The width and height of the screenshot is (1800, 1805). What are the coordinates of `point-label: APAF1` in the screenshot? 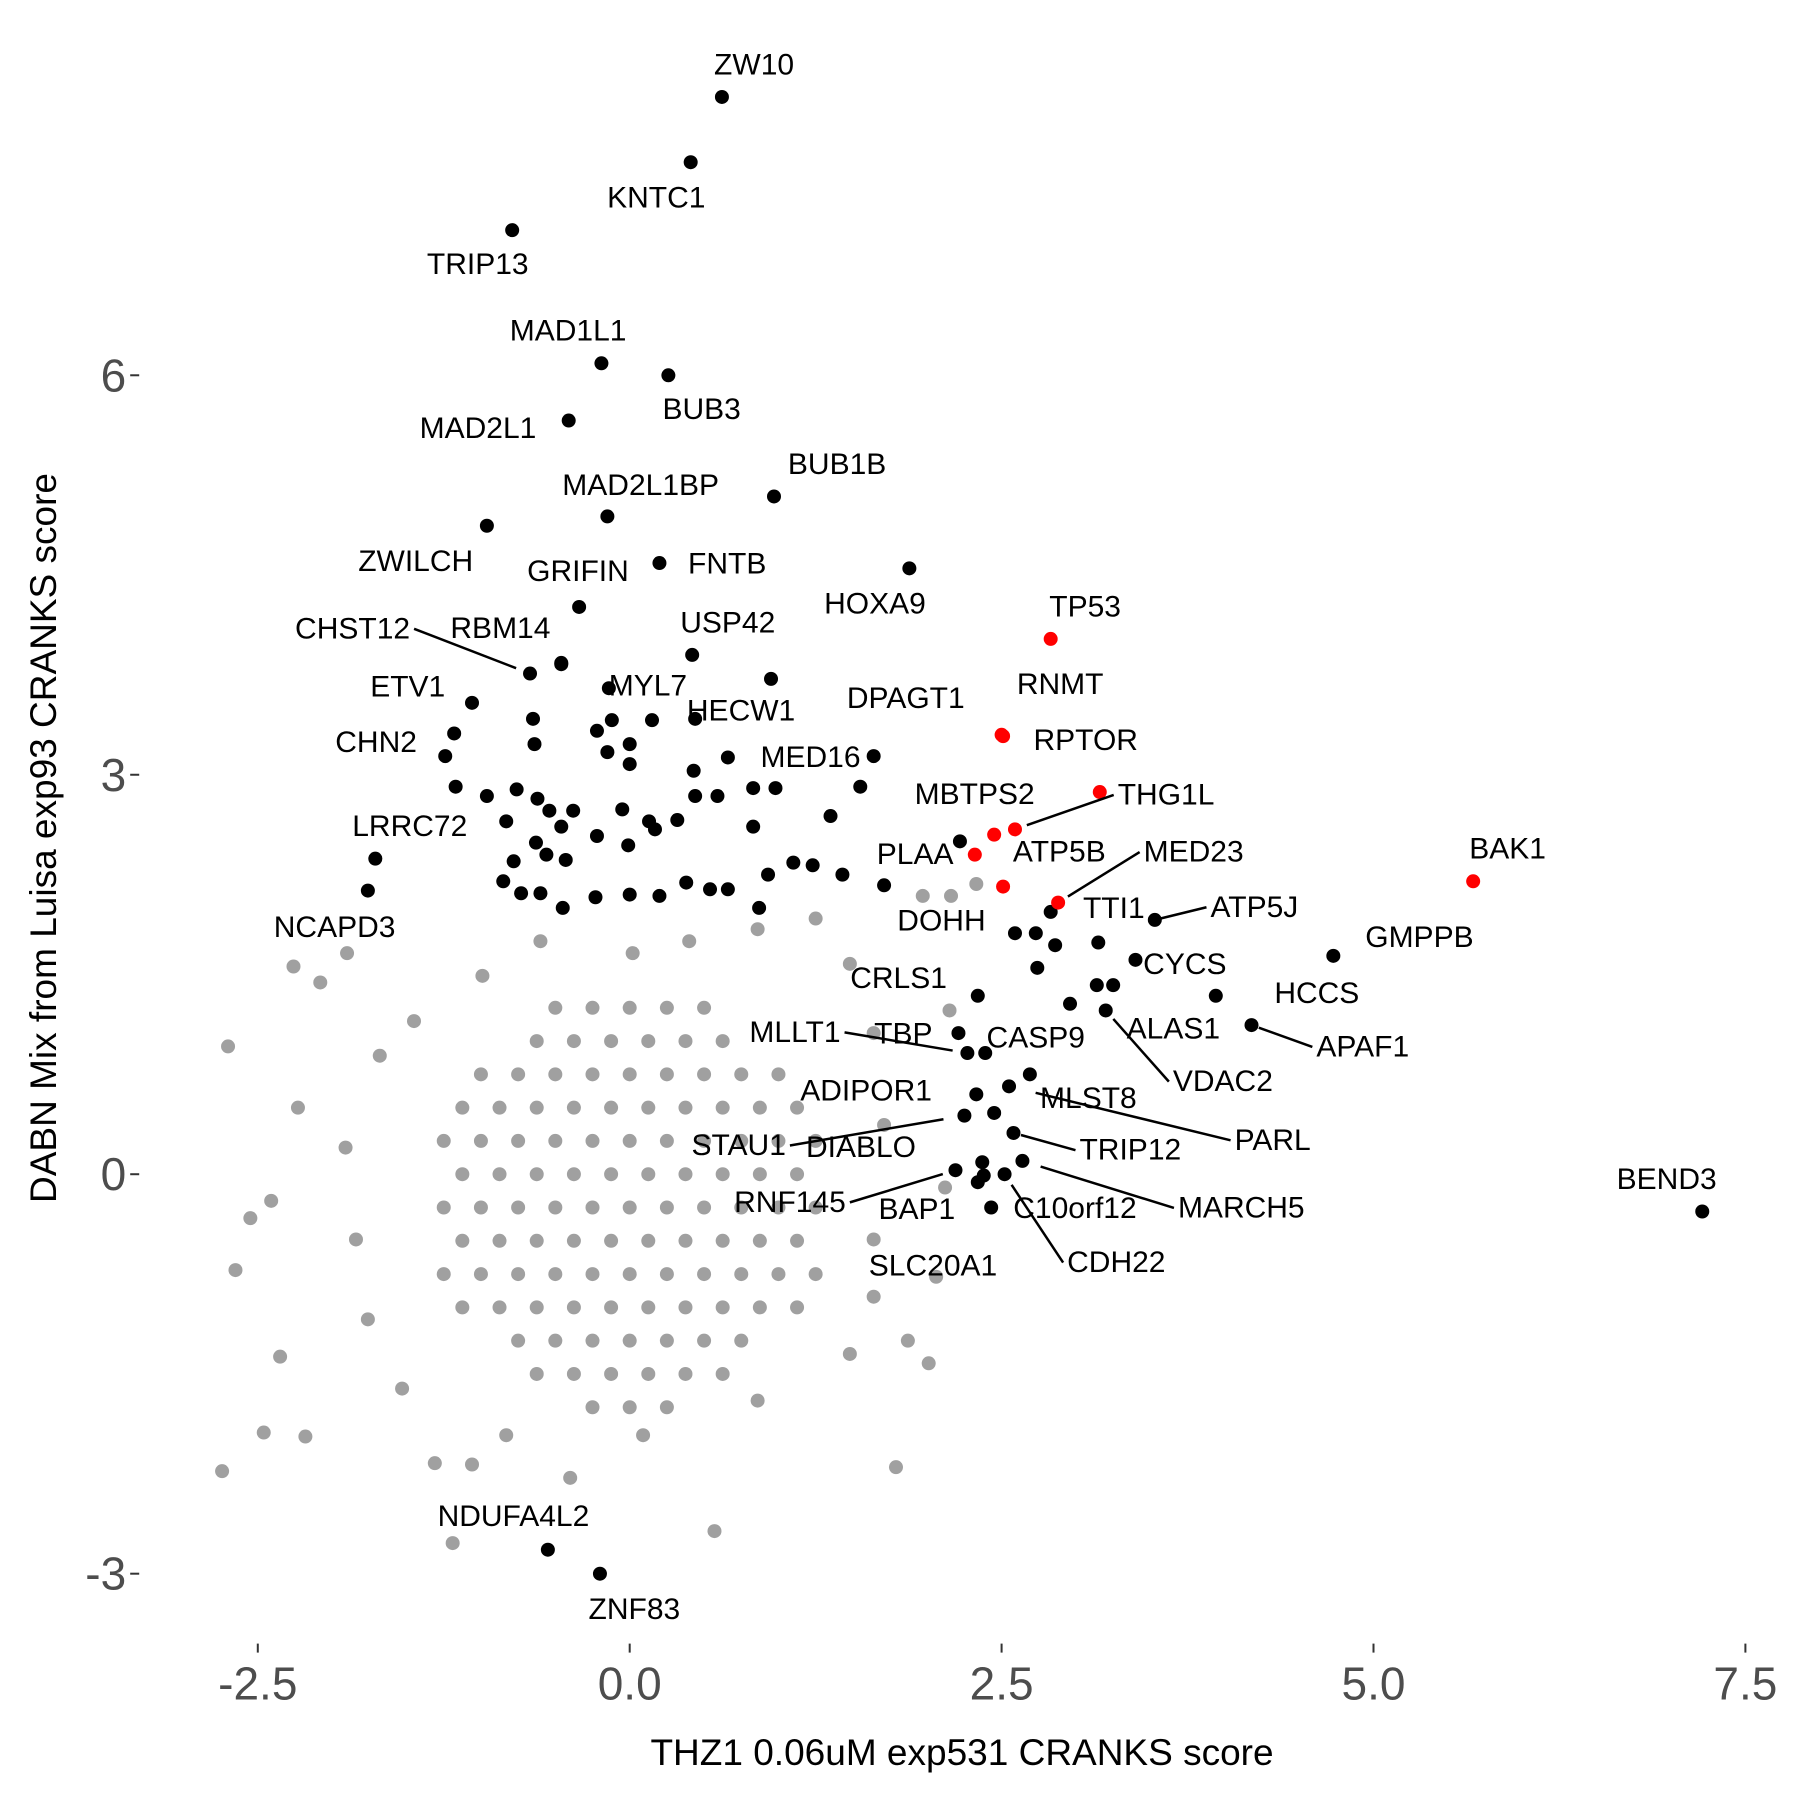 It's located at (1362, 1046).